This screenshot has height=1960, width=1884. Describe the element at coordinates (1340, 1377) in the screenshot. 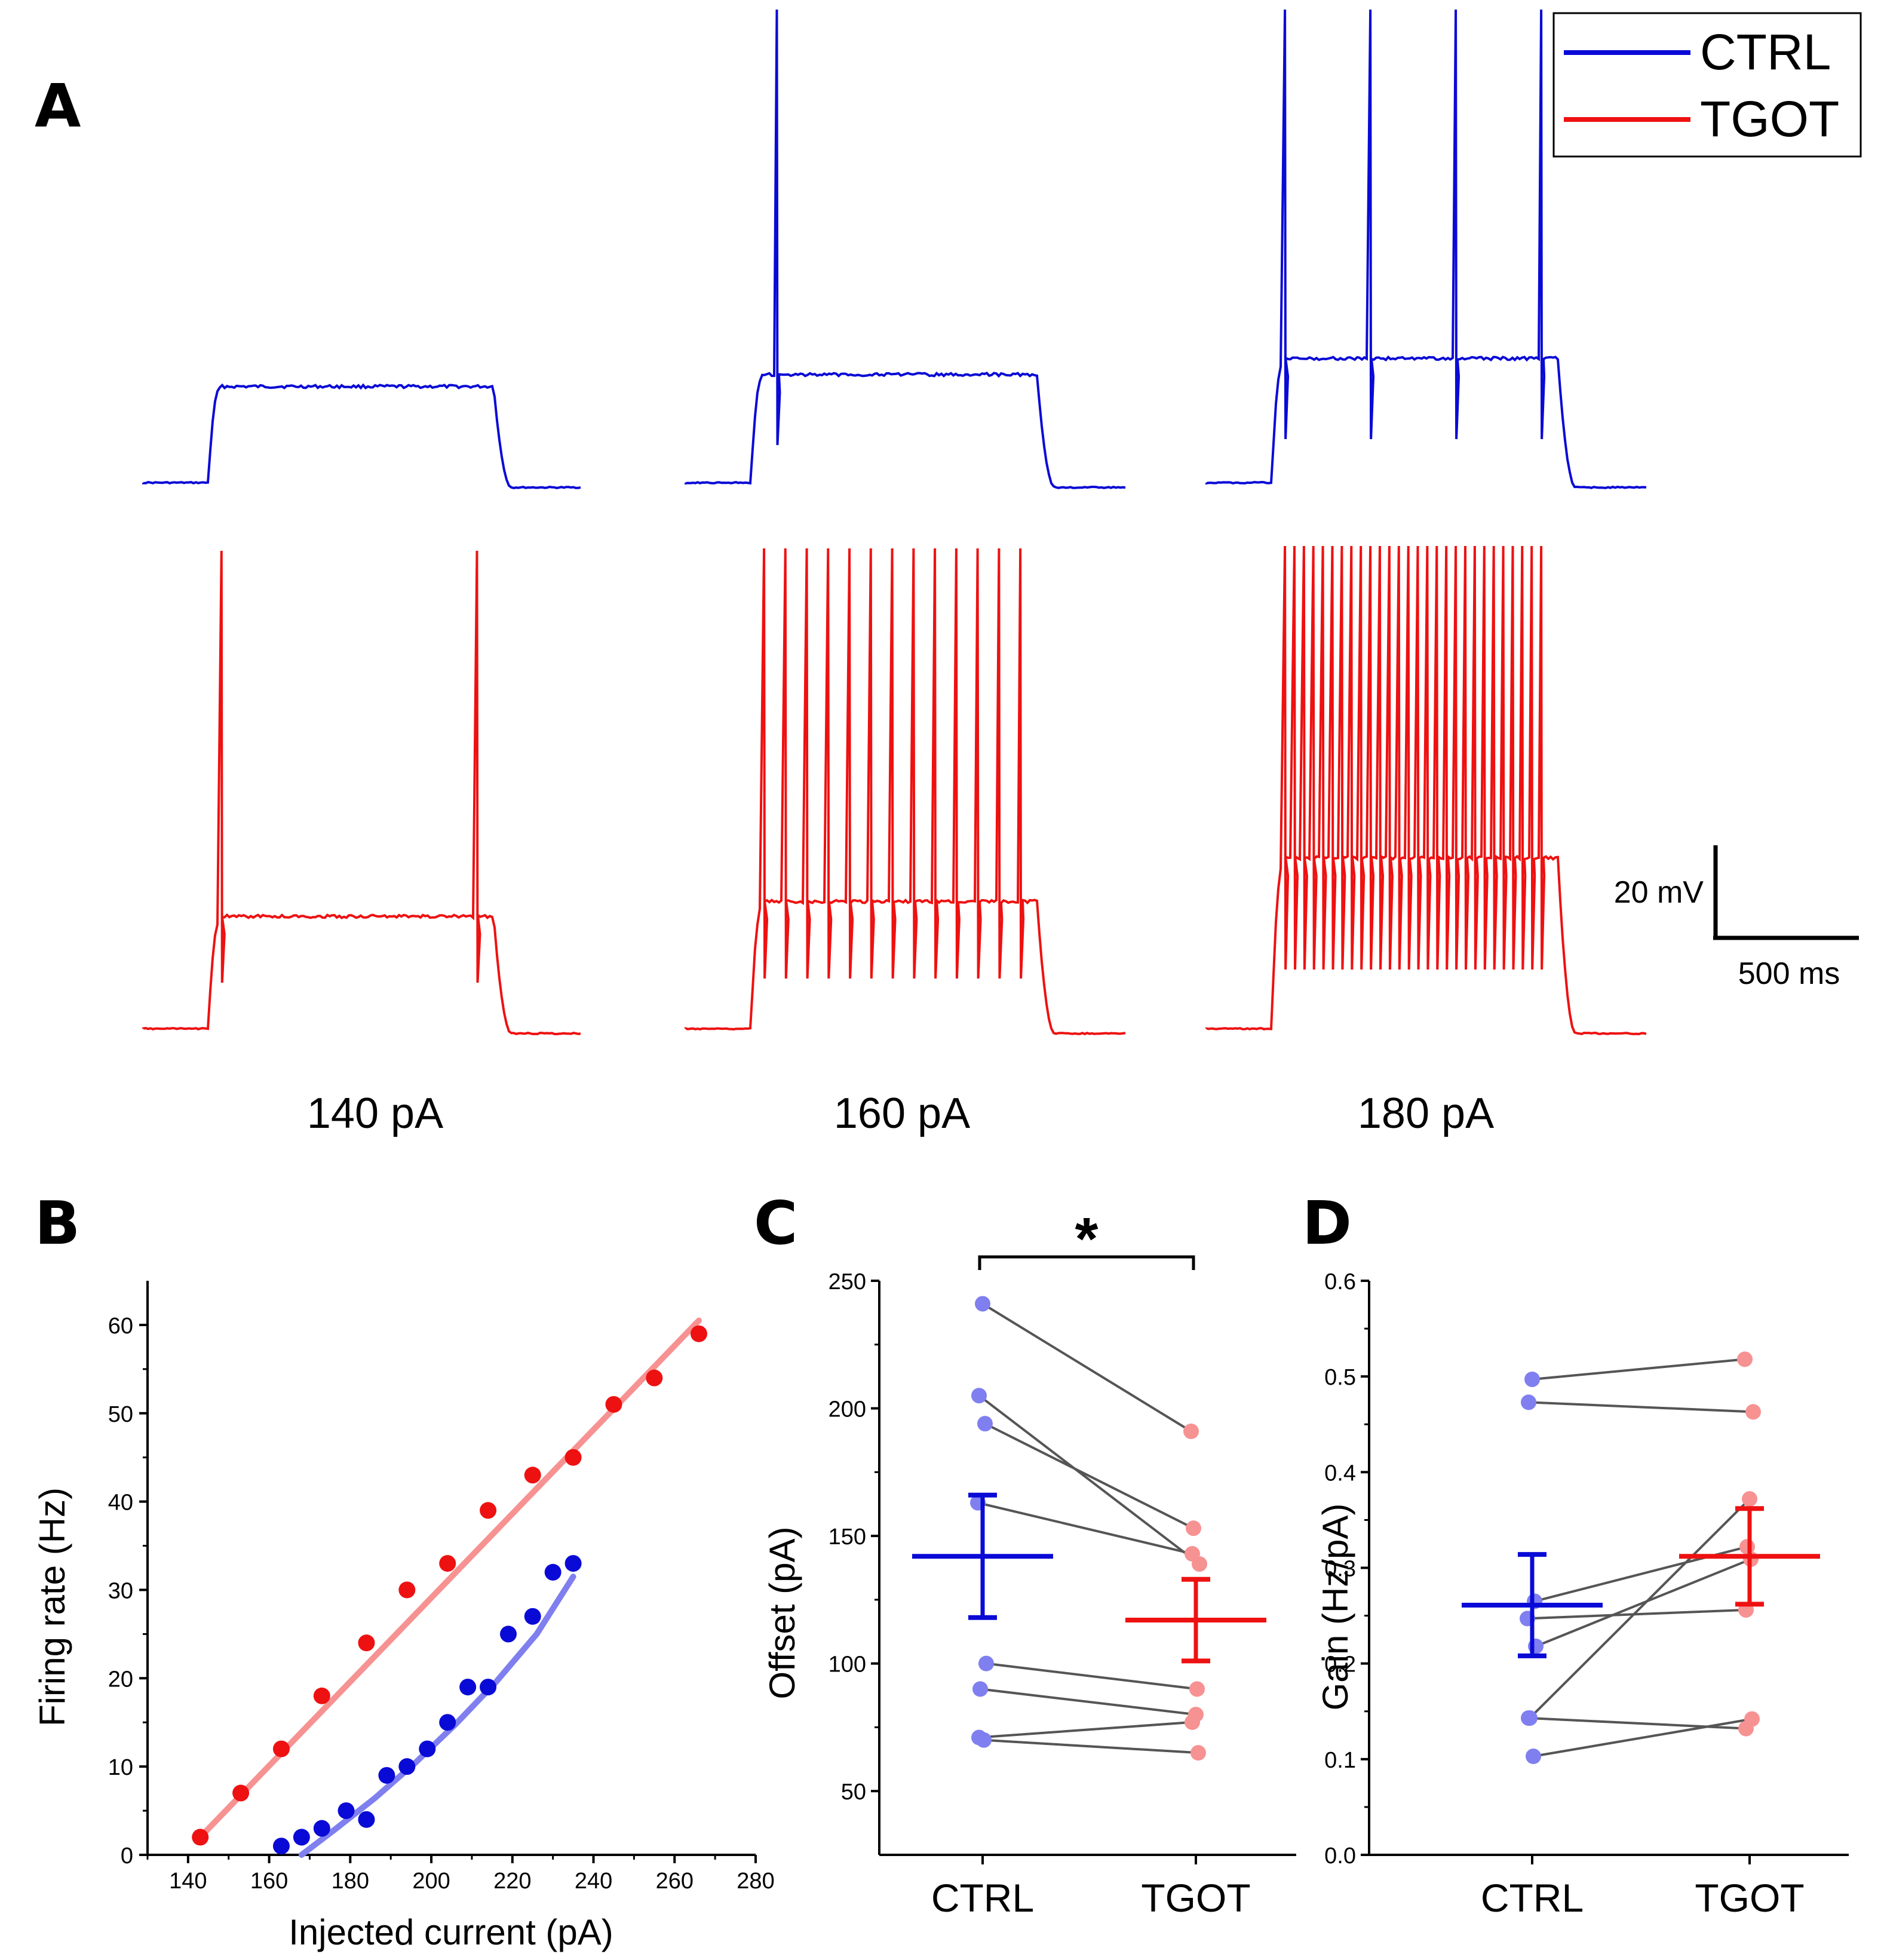

I see `d-y-tick-label: 0.5` at that location.